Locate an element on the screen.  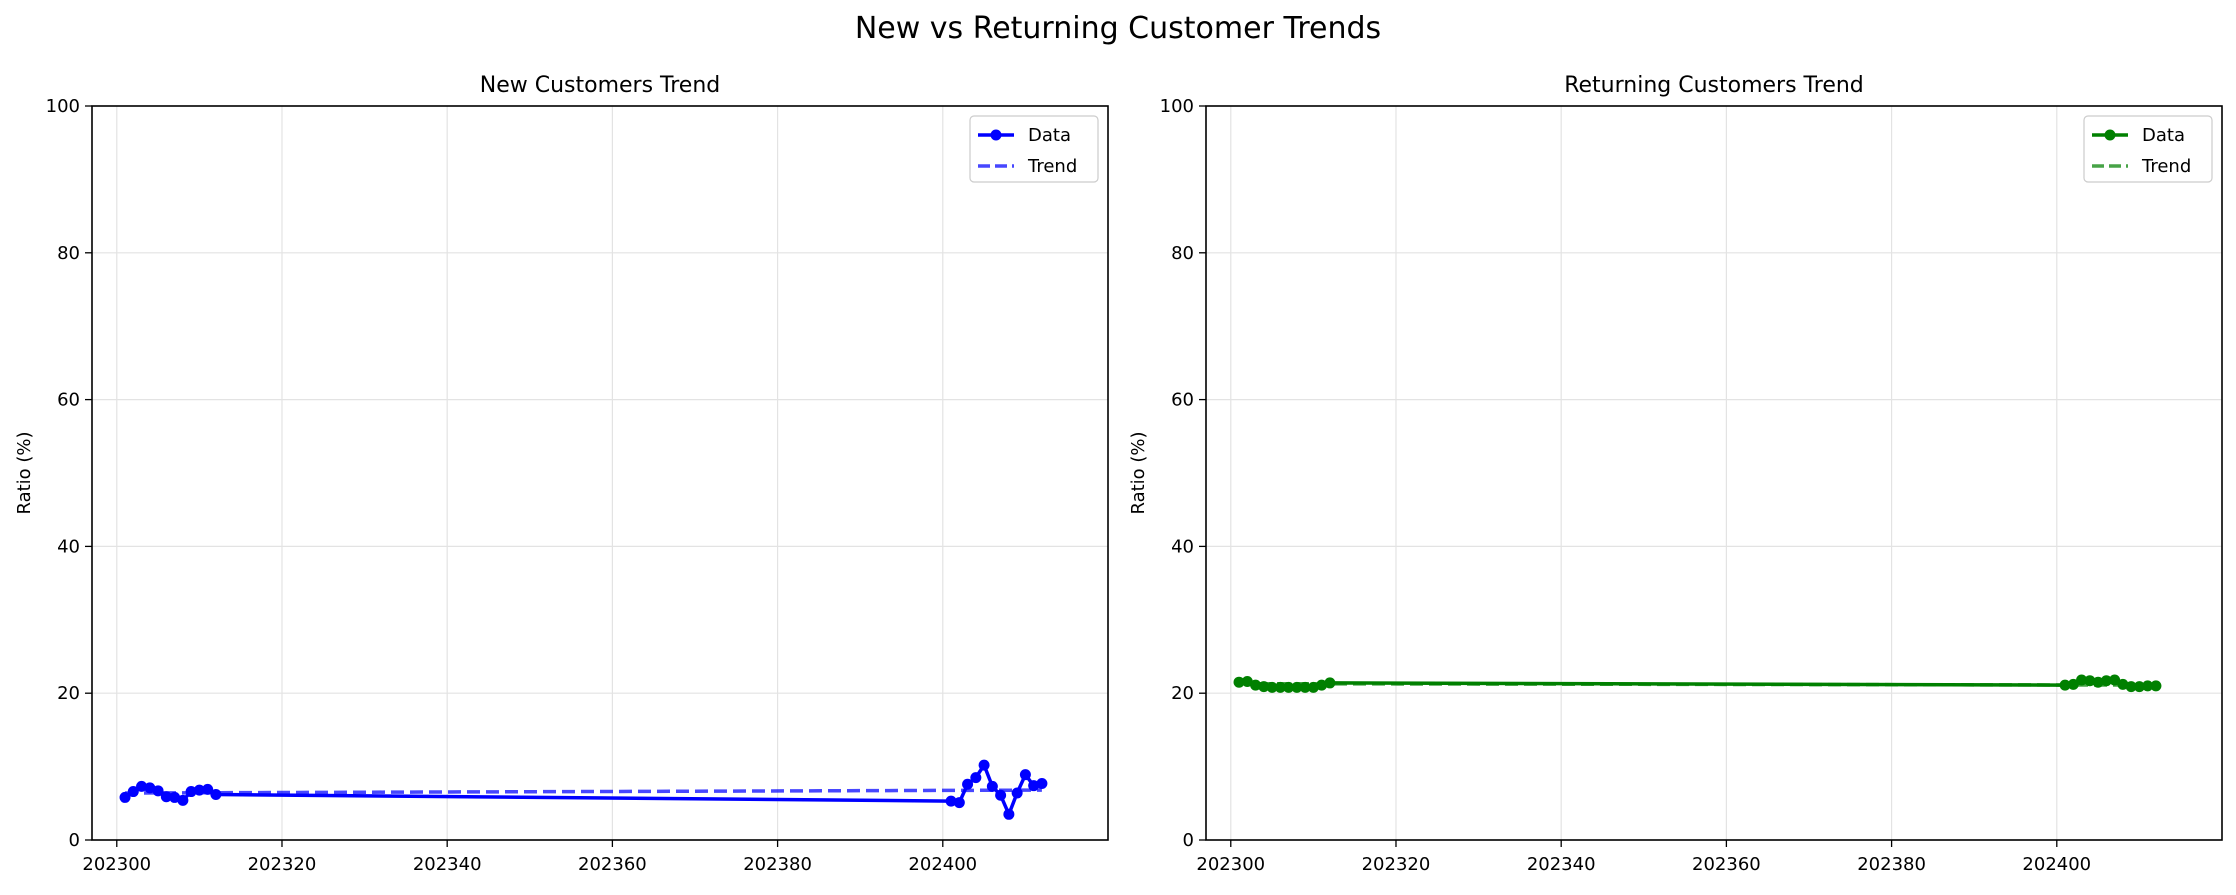
chart-title: Returning Customers Trend is located at coordinates (1714, 85).